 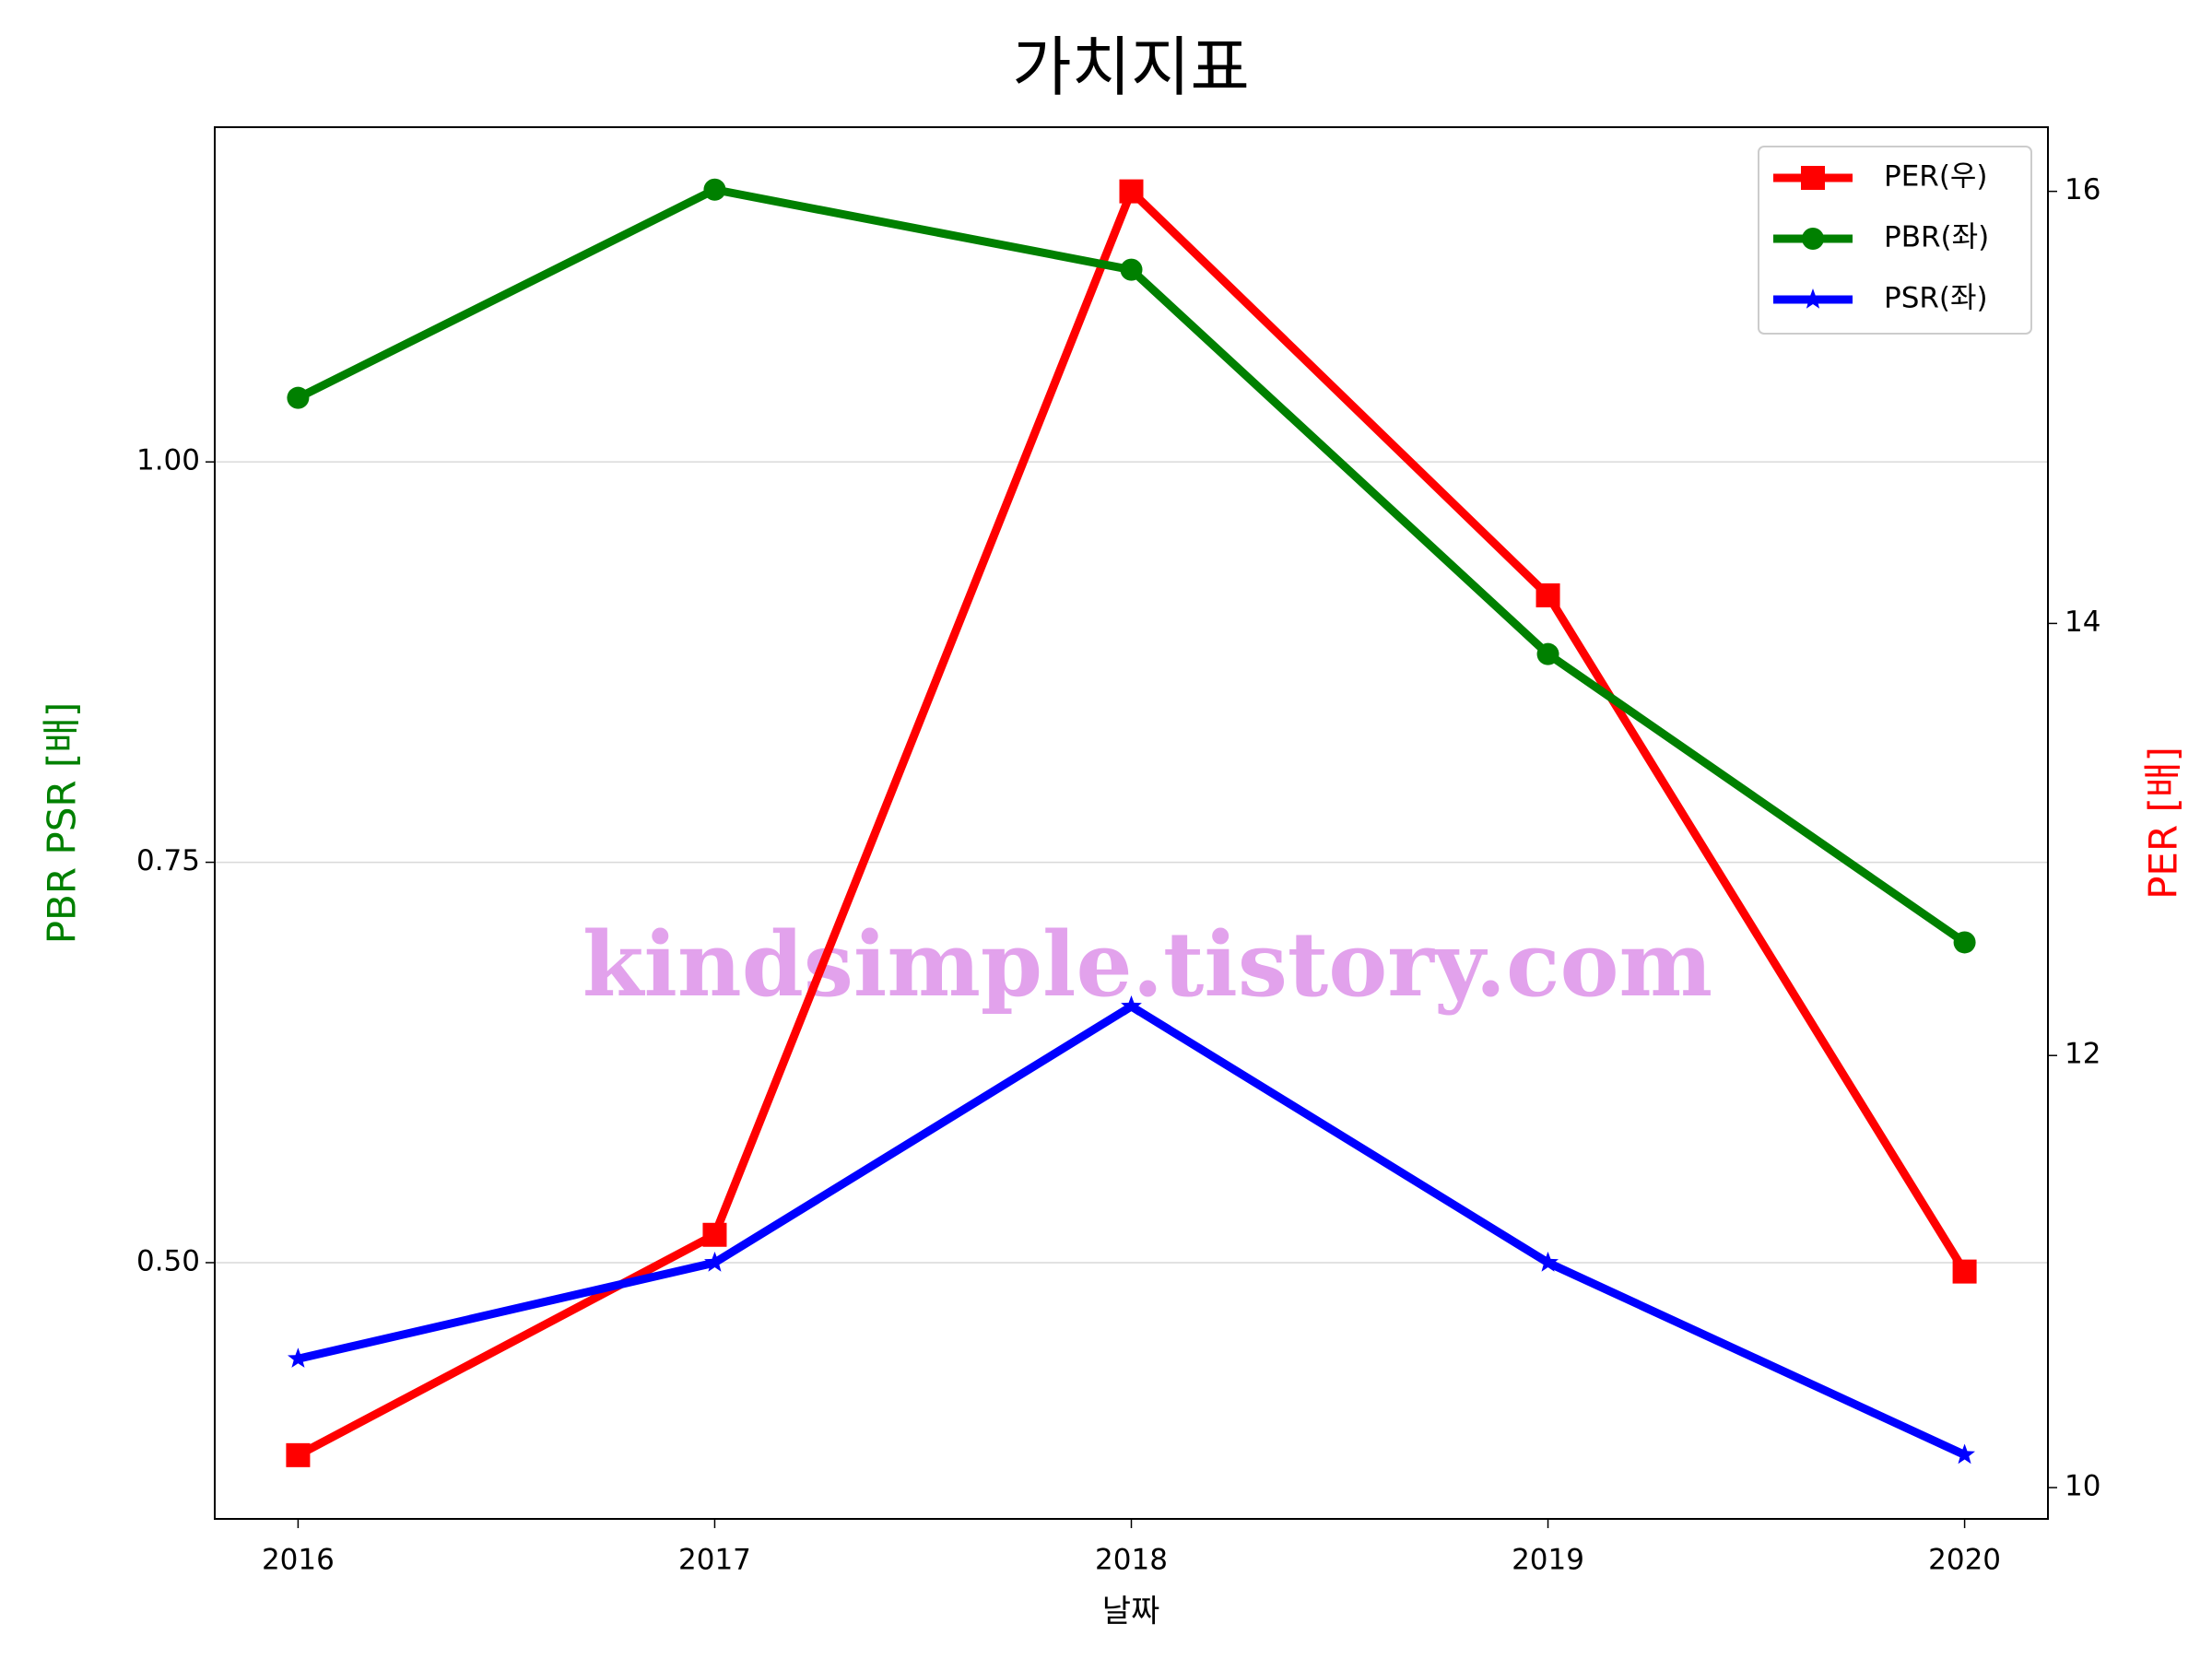 I want to click on x-tick-label: 2020, so click(x=1964, y=1560).